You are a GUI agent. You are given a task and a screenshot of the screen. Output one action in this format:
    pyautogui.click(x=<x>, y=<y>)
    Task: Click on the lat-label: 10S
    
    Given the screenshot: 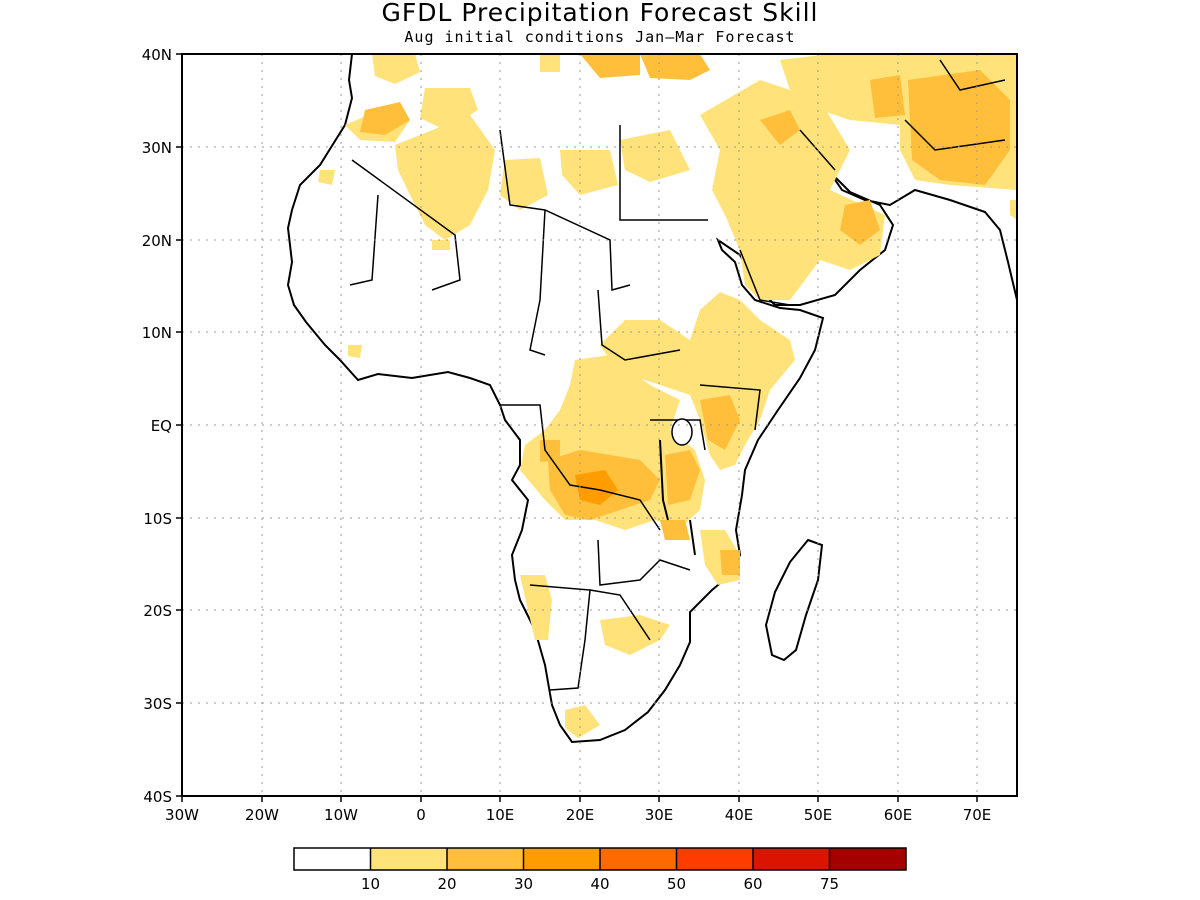 What is the action you would take?
    pyautogui.click(x=157, y=519)
    